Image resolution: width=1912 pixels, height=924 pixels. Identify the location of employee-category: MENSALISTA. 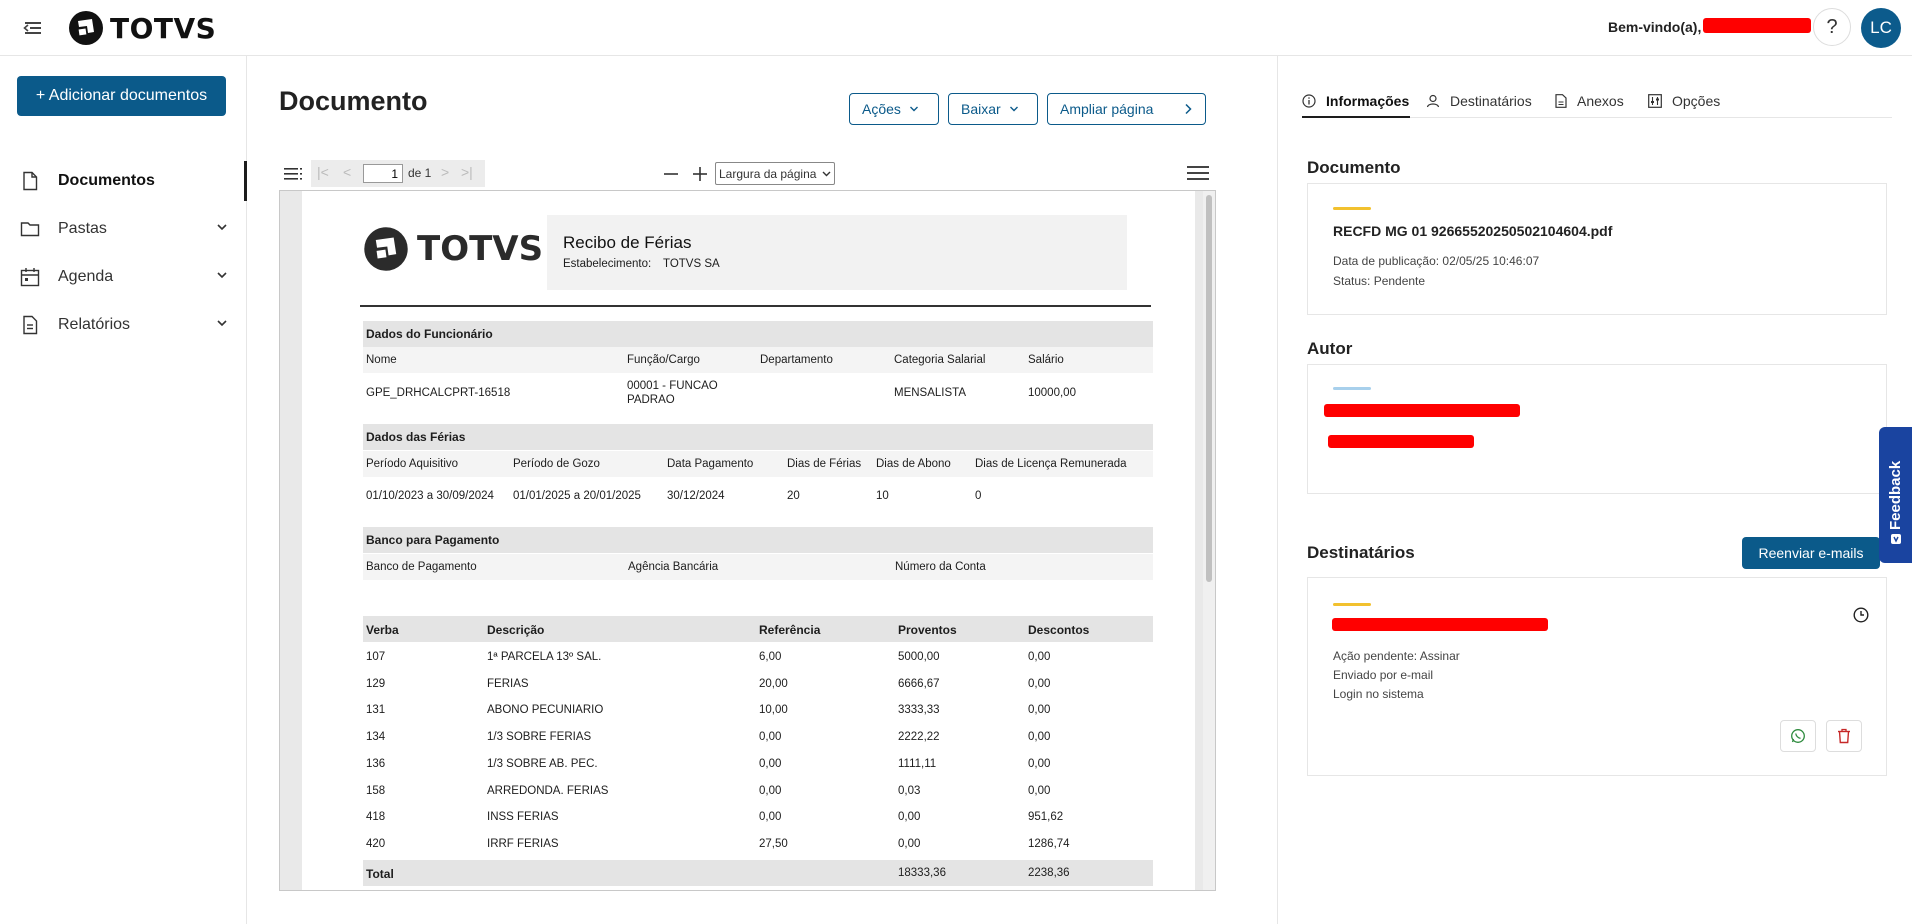
(930, 393).